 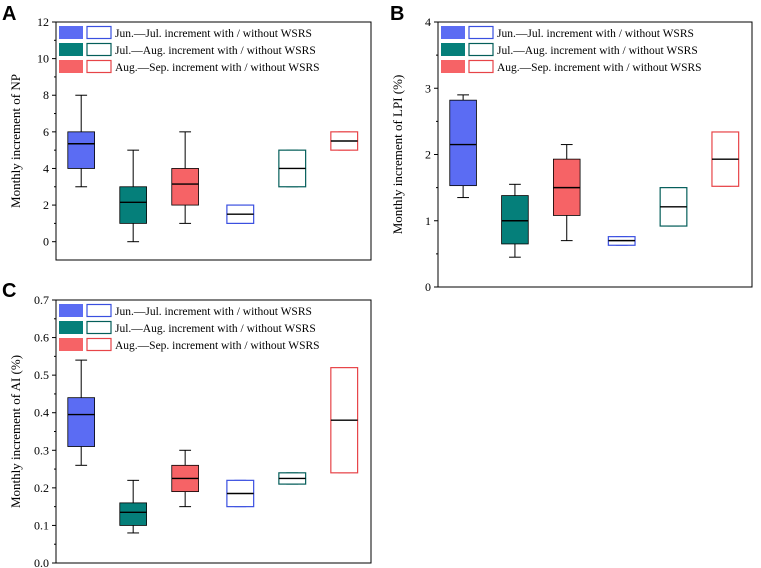 What do you see at coordinates (428, 88) in the screenshot?
I see `y-tick-label: 3` at bounding box center [428, 88].